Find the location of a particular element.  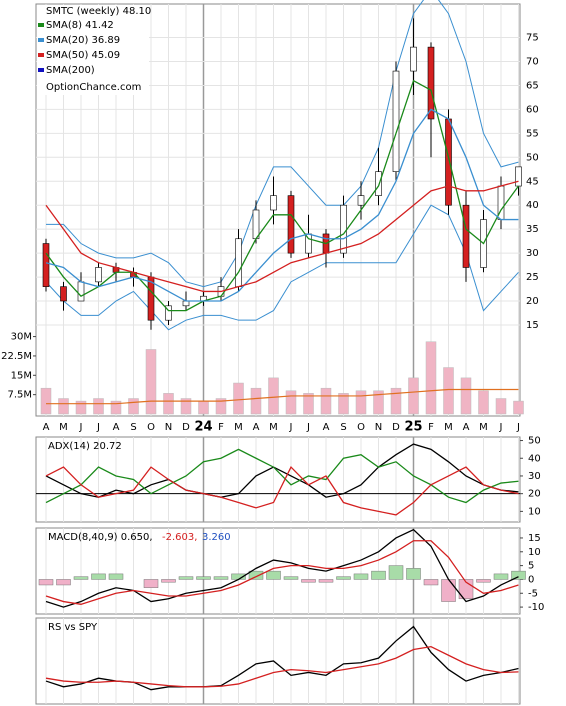

y-tick-label: 25 is located at coordinates (532, 277).